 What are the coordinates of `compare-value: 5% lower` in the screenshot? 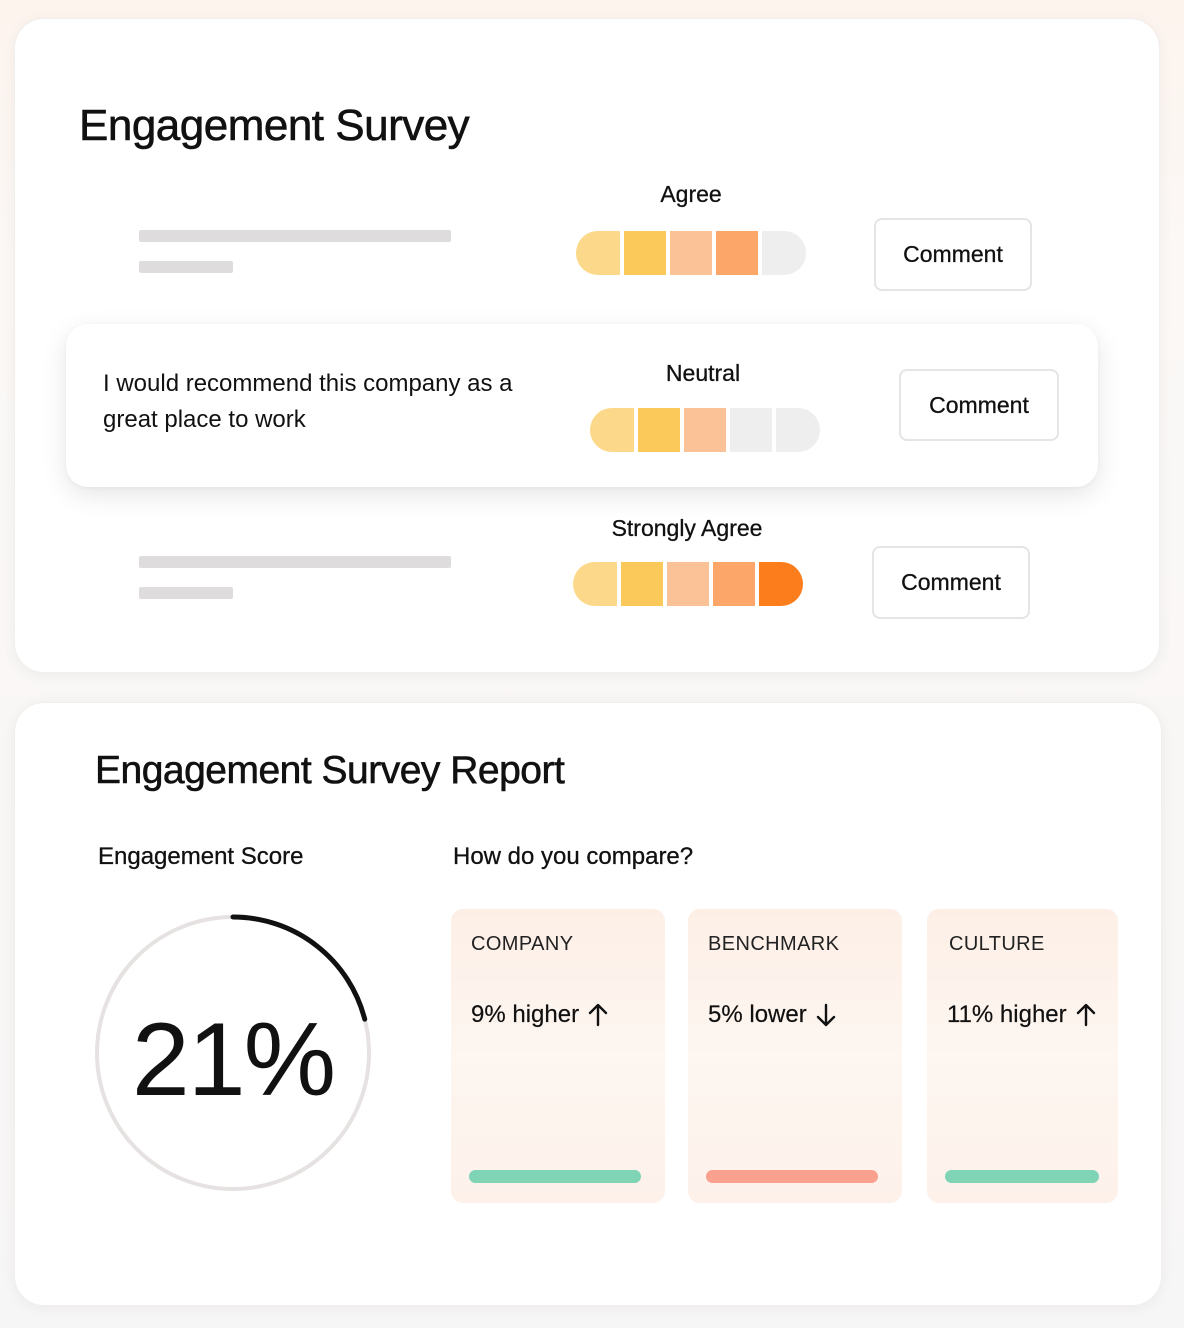 It's located at (772, 1015).